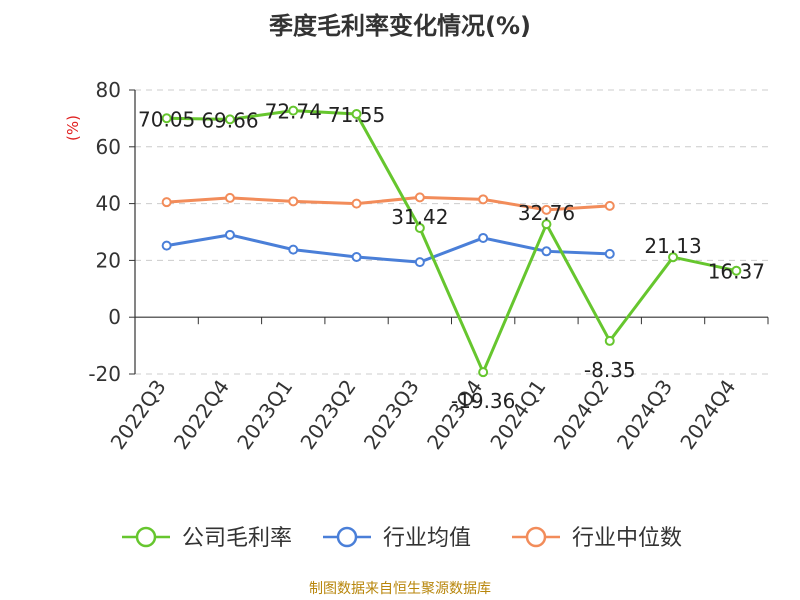  Describe the element at coordinates (237, 538) in the screenshot. I see `legend-label: 公司毛利率` at that location.